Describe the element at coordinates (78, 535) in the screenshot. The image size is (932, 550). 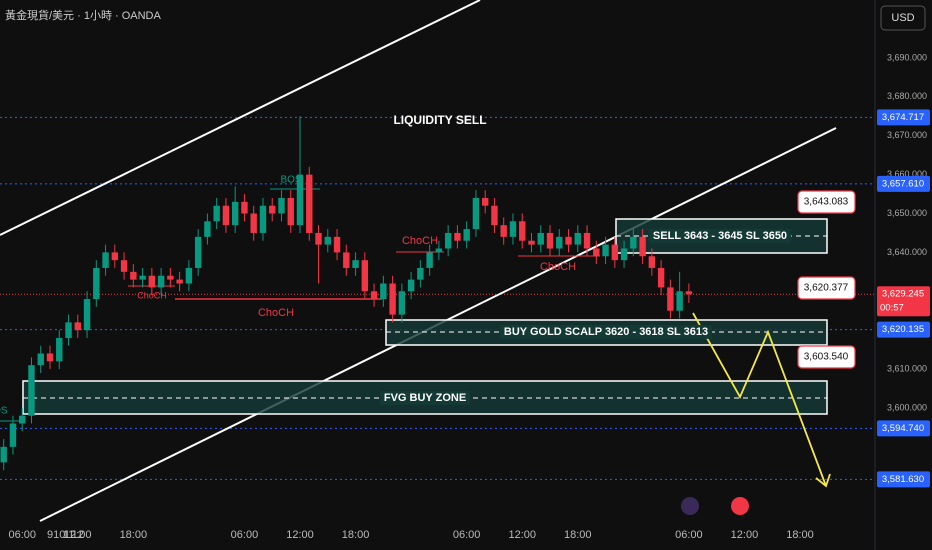
I see `x-tick-label: 12` at that location.